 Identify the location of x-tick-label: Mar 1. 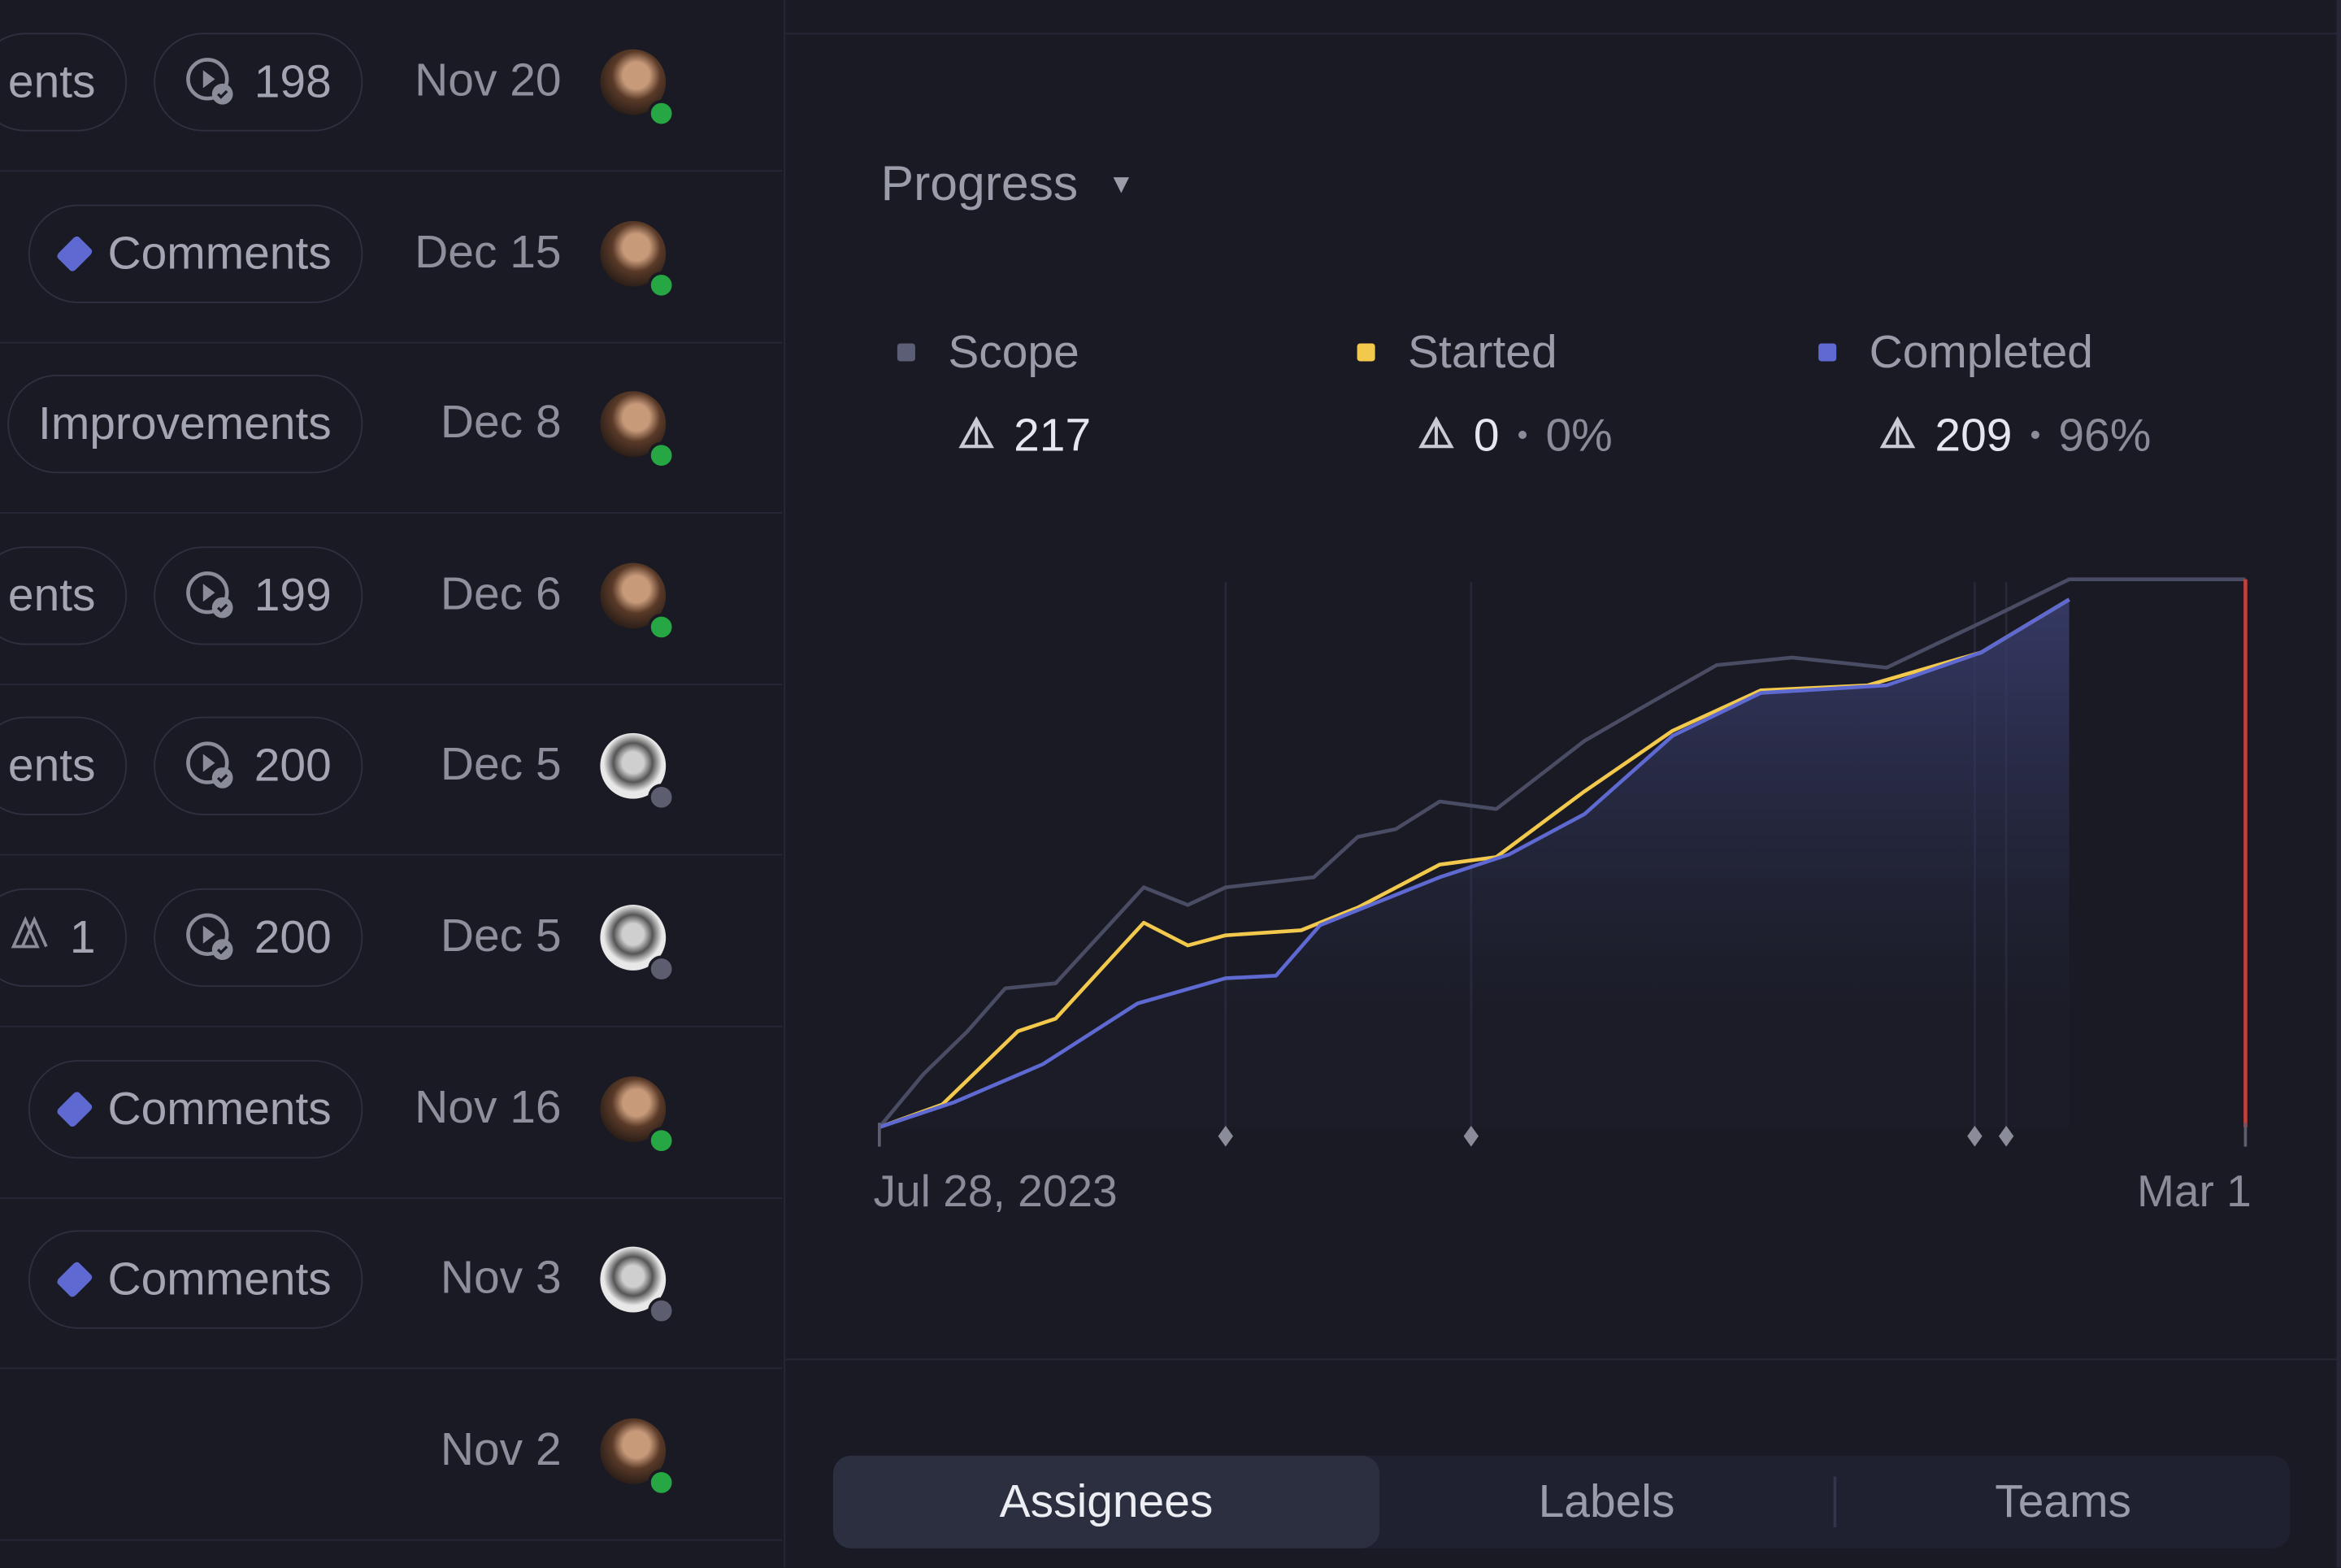
(2194, 1191).